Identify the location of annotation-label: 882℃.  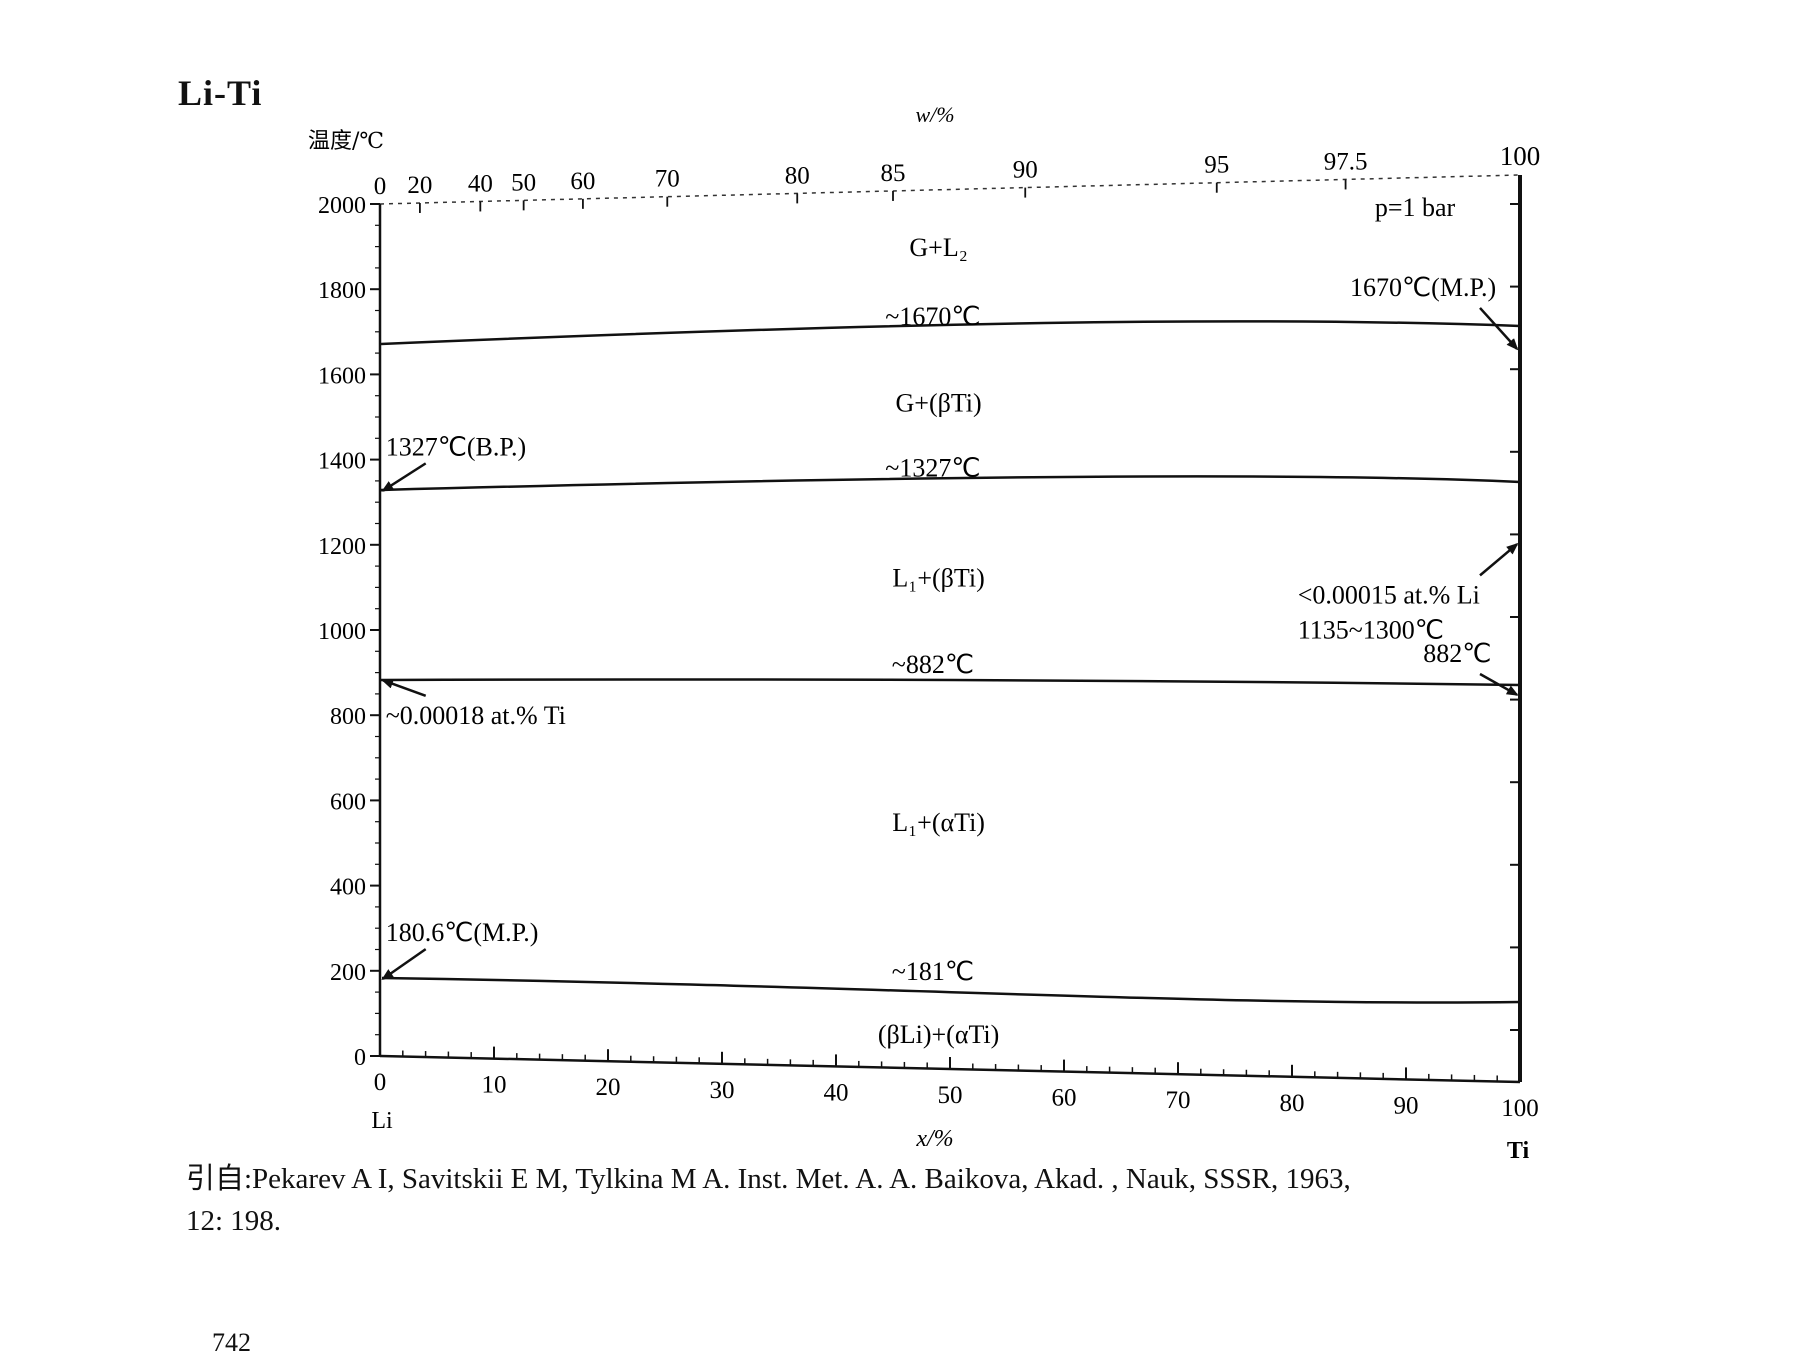
(1457, 653).